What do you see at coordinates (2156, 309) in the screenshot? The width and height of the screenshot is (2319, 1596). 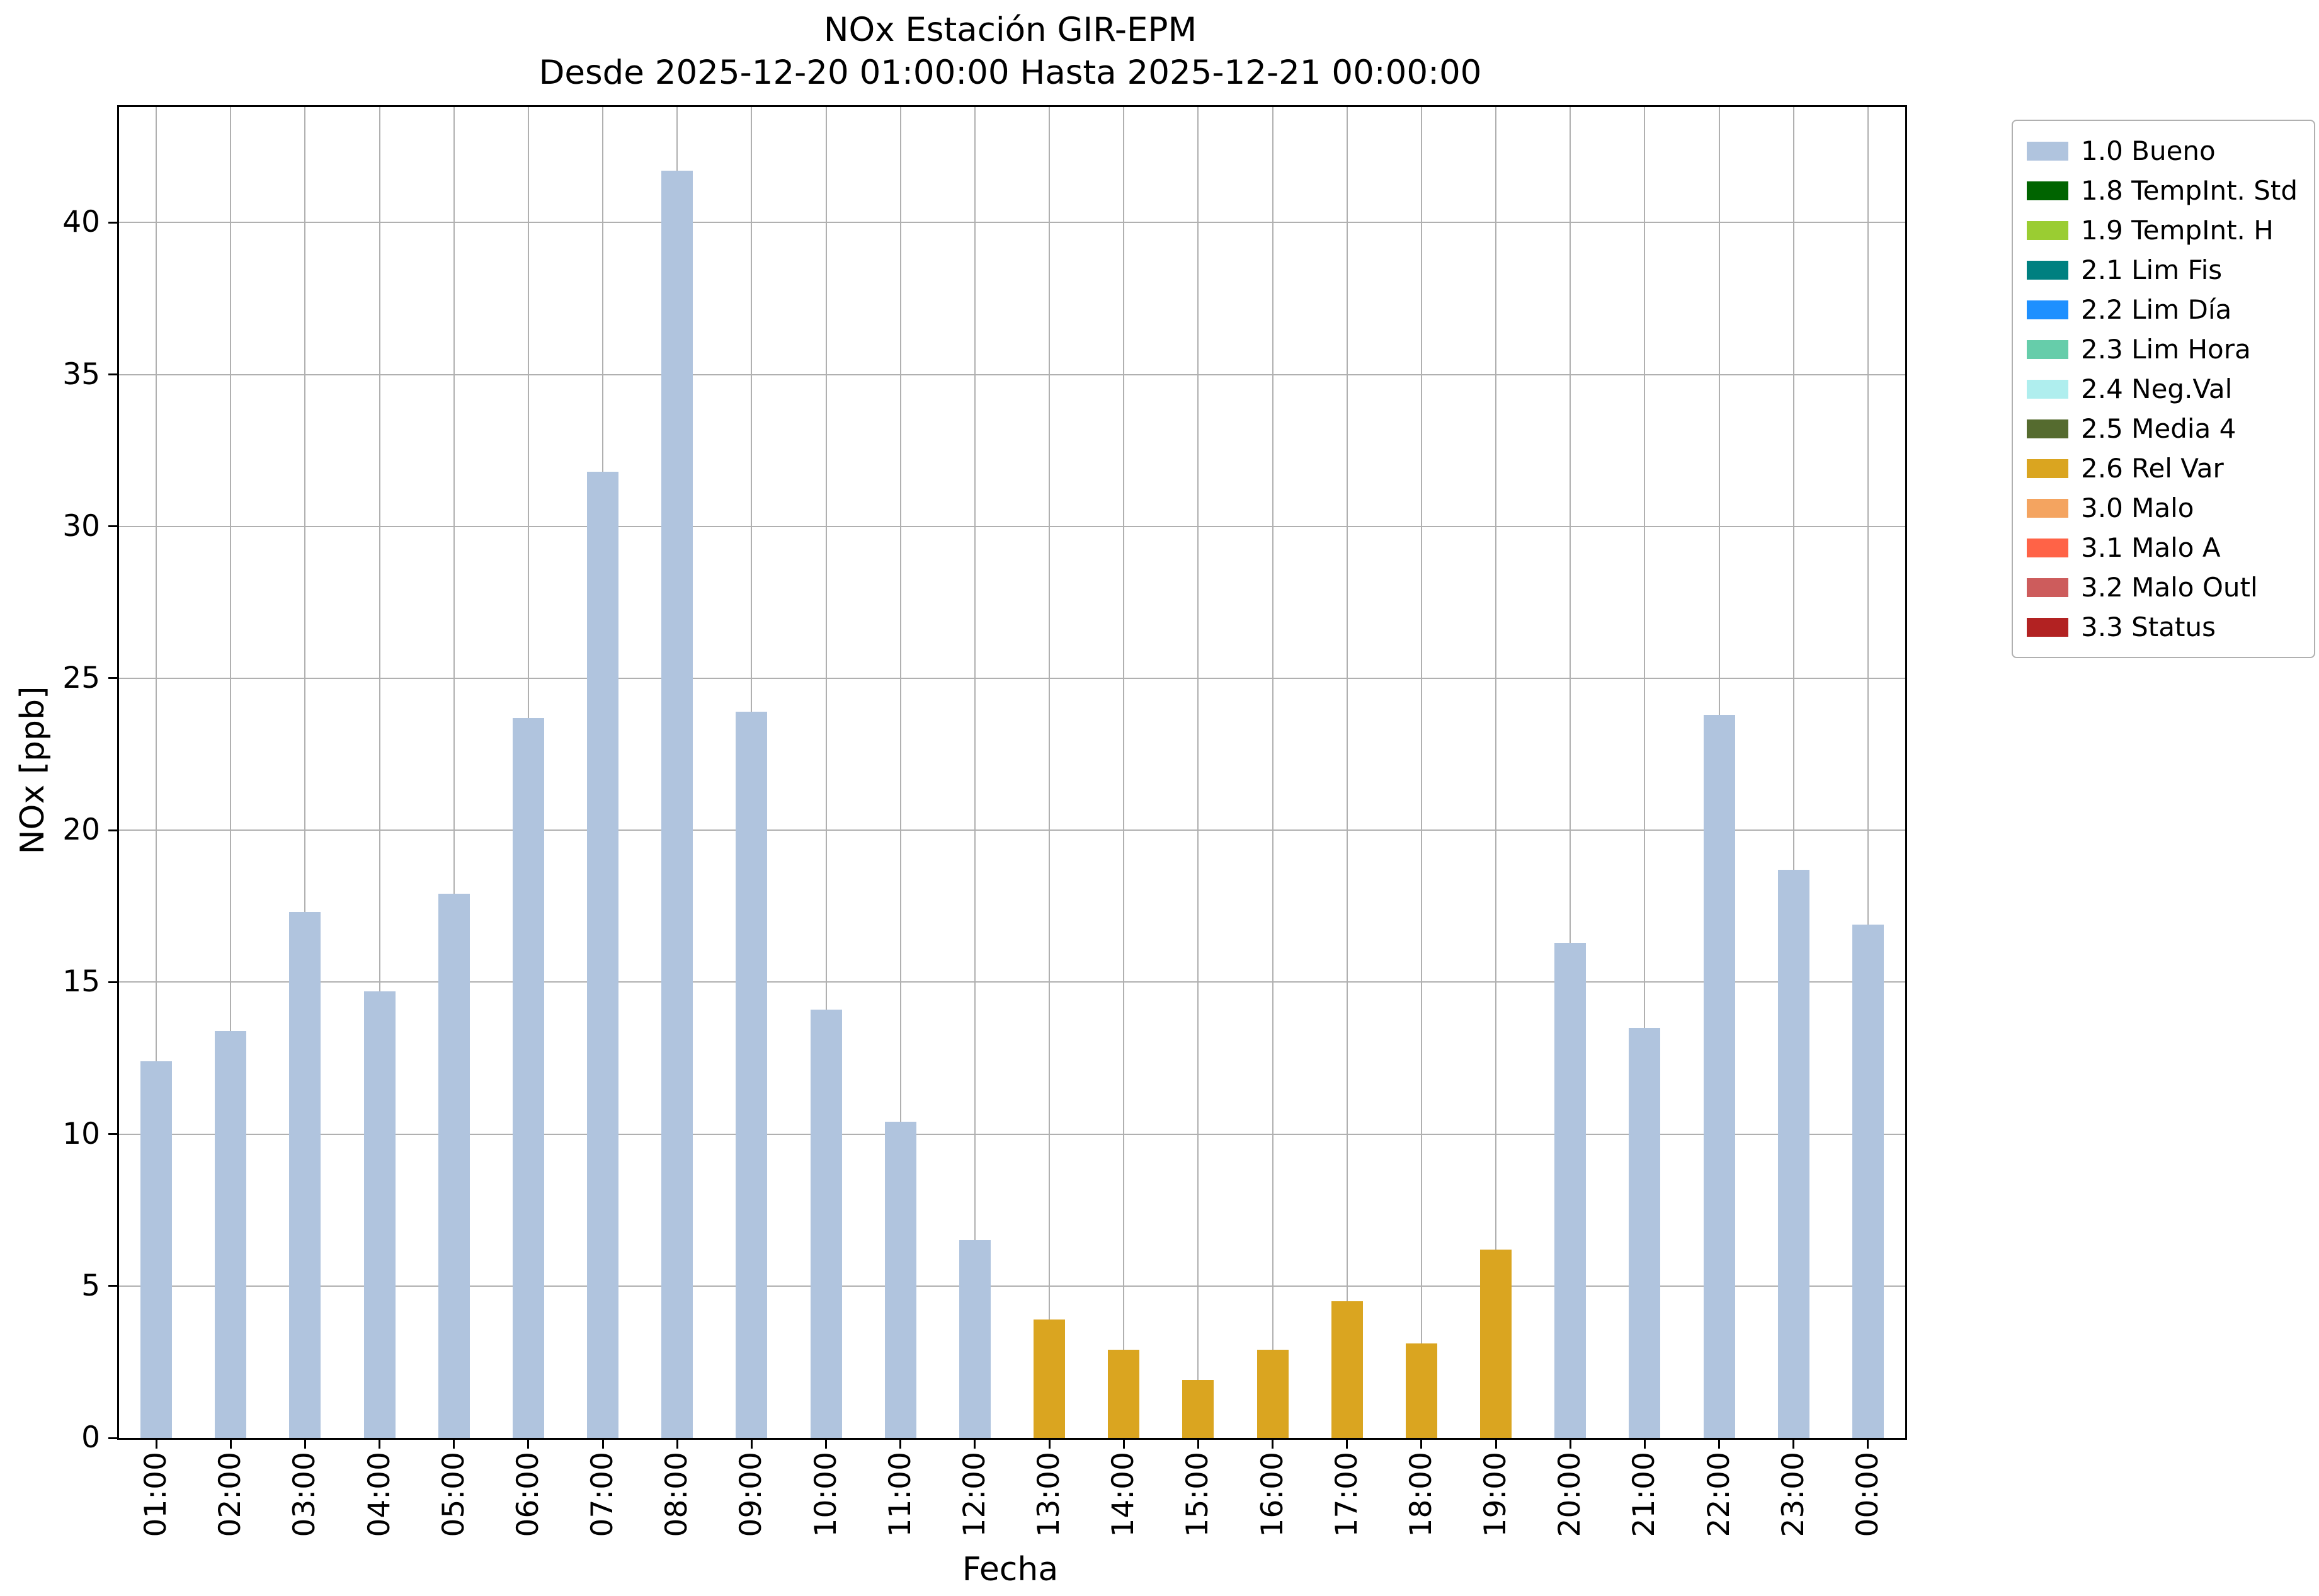 I see `legend-label: 2.2 Lim Día` at bounding box center [2156, 309].